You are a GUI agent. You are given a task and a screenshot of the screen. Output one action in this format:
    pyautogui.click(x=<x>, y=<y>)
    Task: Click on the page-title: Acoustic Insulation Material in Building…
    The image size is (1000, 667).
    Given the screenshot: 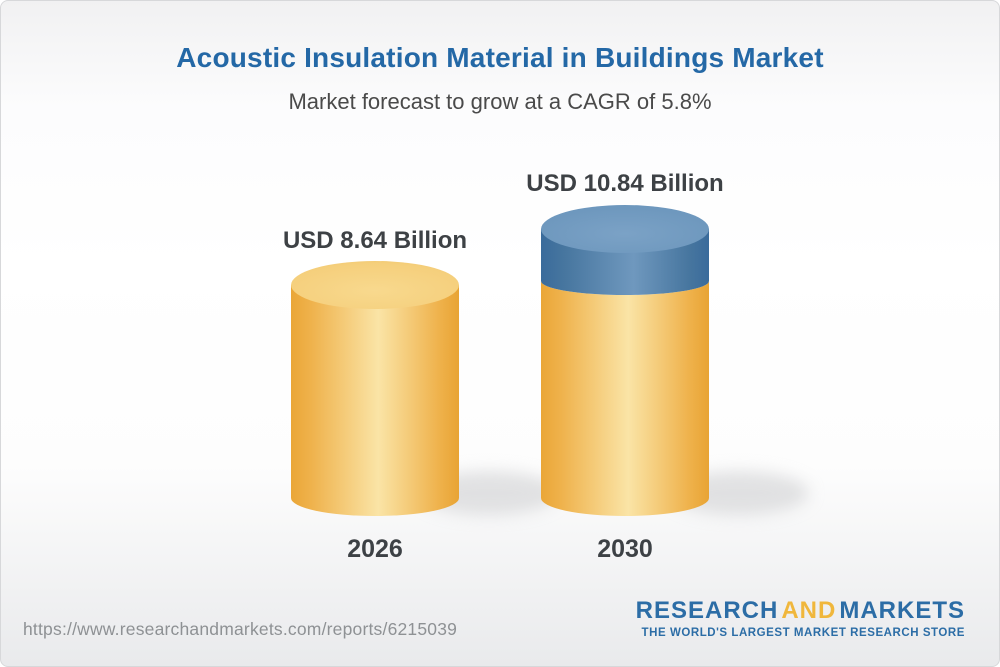 What is the action you would take?
    pyautogui.click(x=500, y=57)
    